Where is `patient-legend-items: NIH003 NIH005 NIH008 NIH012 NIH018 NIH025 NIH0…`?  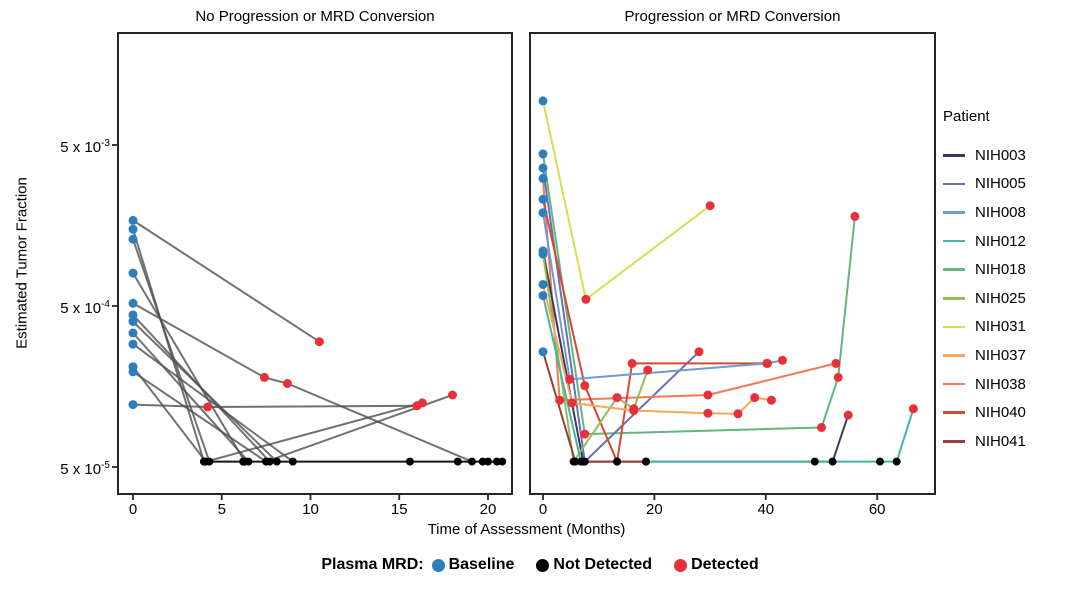
patient-legend-items: NIH003 NIH005 NIH008 NIH012 NIH018 NIH025 NIH0… is located at coordinates (984, 298).